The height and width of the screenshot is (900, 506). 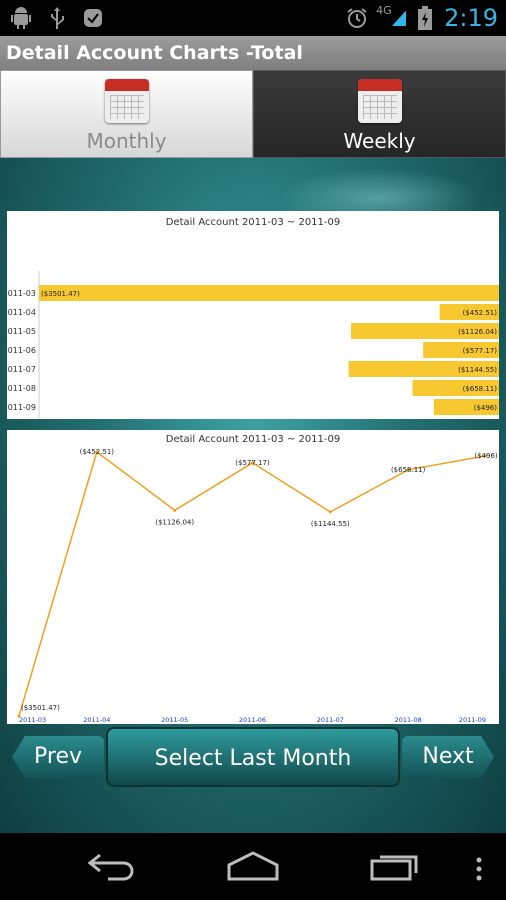 What do you see at coordinates (477, 370) in the screenshot?
I see `bar-value-label: ($1144.55)` at bounding box center [477, 370].